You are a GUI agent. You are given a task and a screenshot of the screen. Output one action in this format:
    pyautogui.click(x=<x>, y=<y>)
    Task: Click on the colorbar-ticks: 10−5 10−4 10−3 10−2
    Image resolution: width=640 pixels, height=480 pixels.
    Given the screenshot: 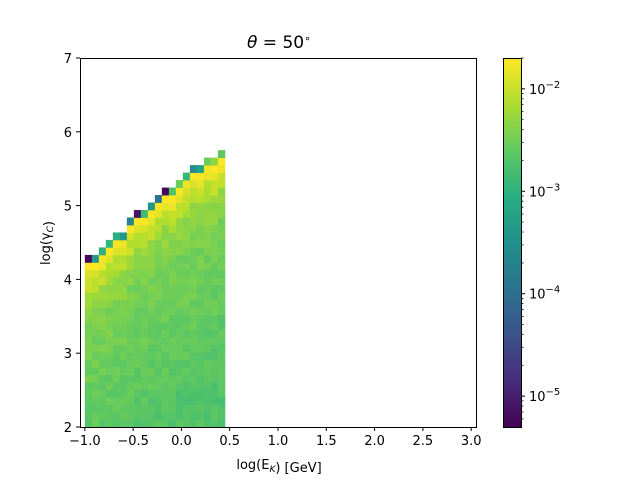 What is the action you would take?
    pyautogui.click(x=540, y=238)
    